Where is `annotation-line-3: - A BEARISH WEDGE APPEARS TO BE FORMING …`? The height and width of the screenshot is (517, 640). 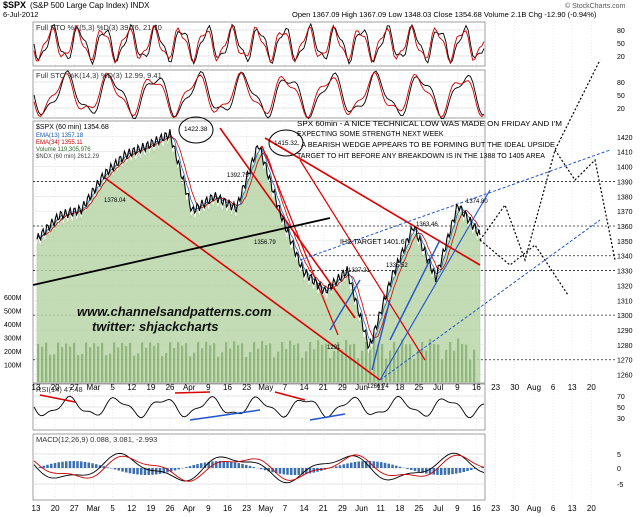 annotation-line-3: - A BEARISH WEDGE APPEARS TO BE FORMING … is located at coordinates (426, 145).